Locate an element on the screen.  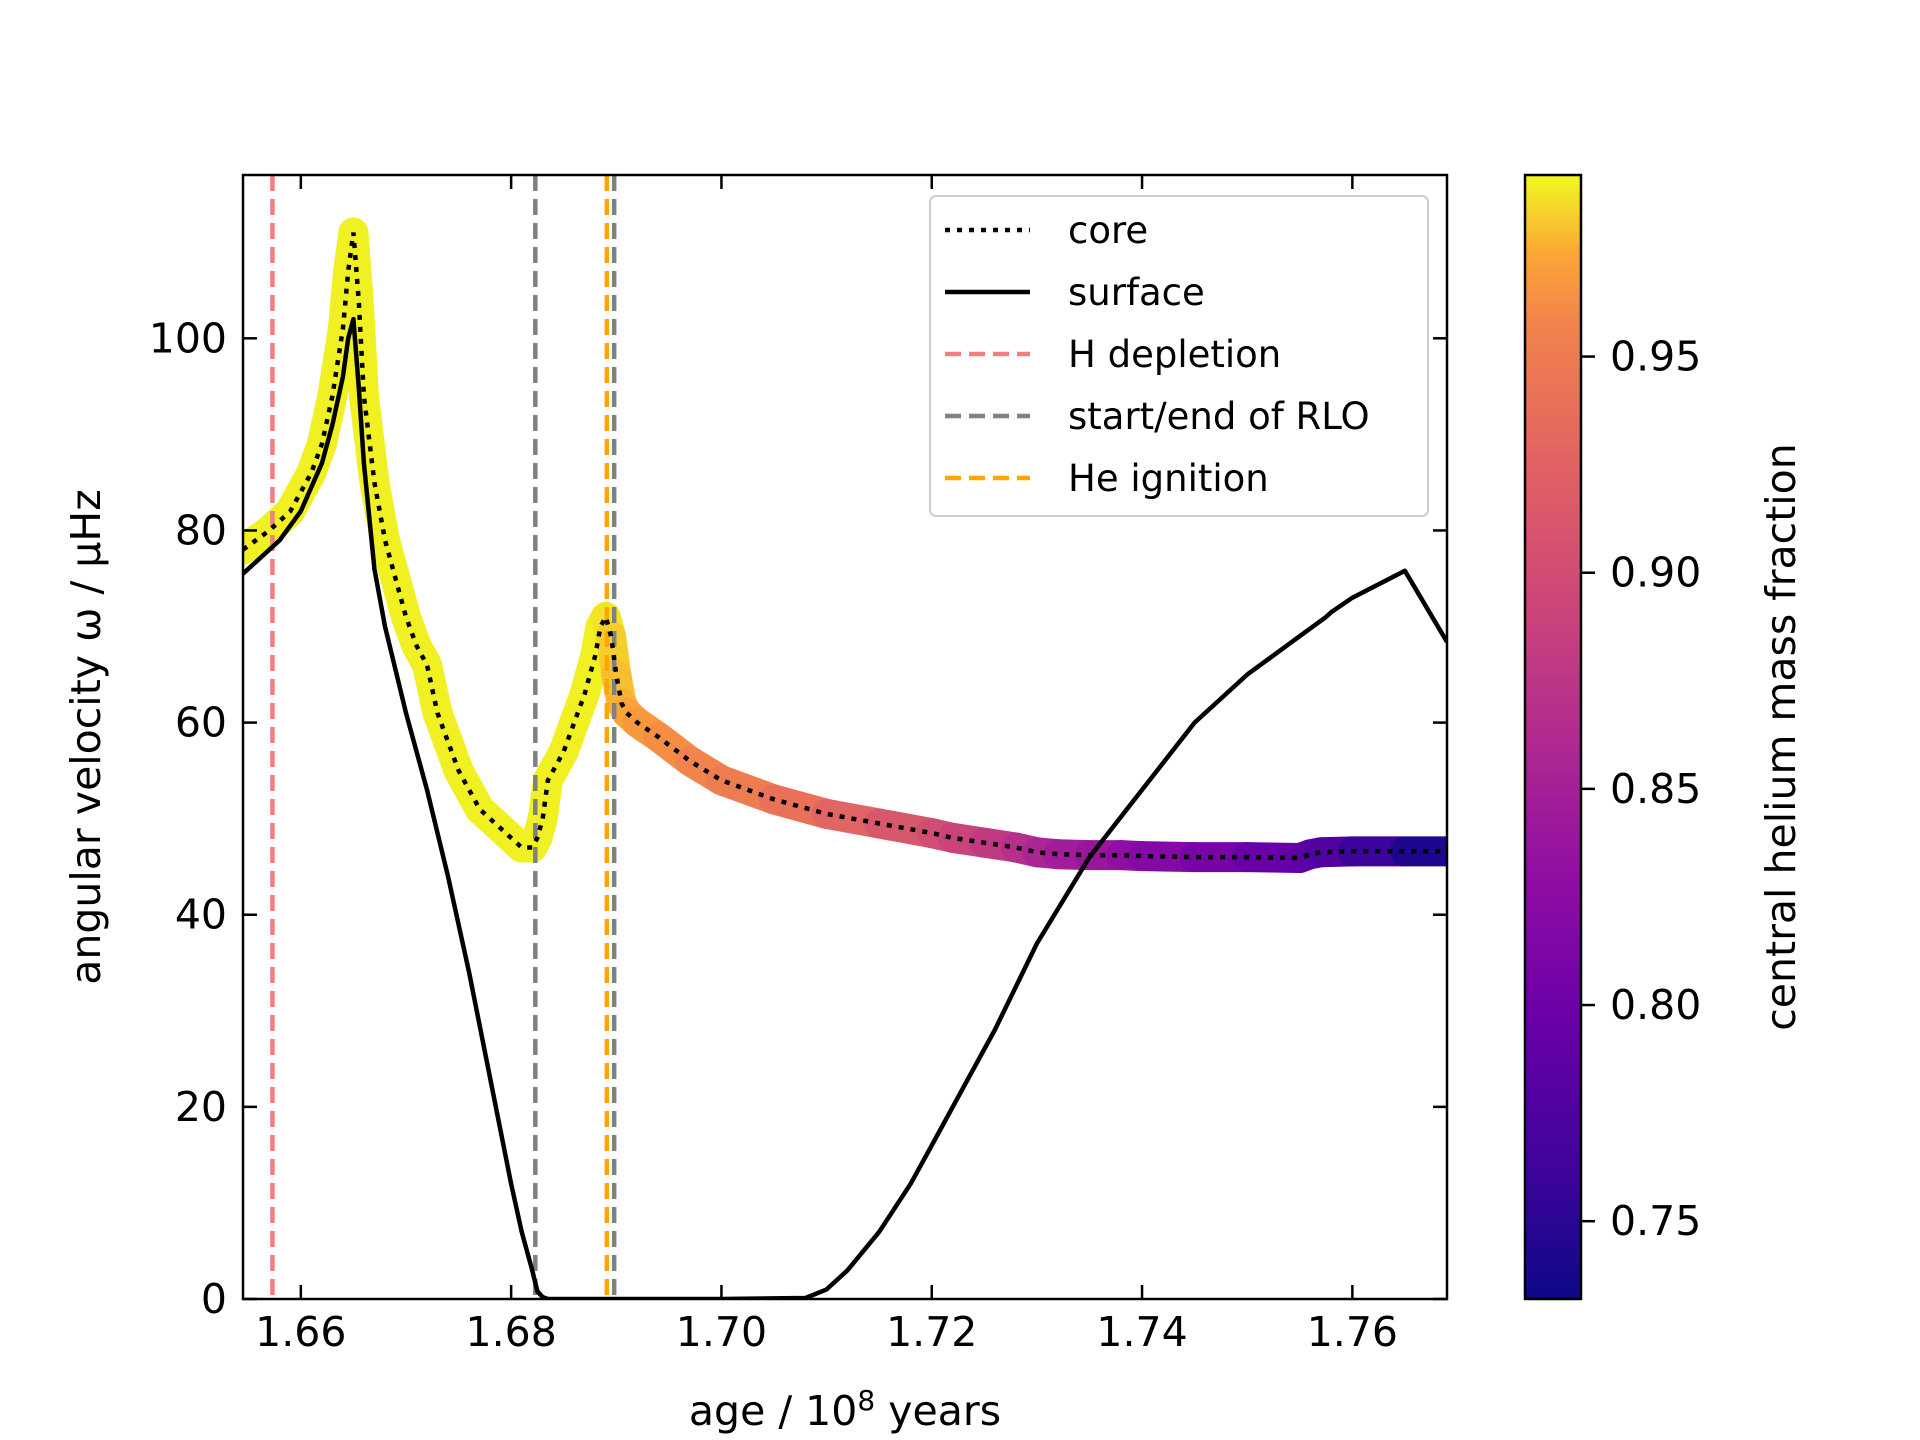
x-axis-label-units: years is located at coordinates (938, 1411).